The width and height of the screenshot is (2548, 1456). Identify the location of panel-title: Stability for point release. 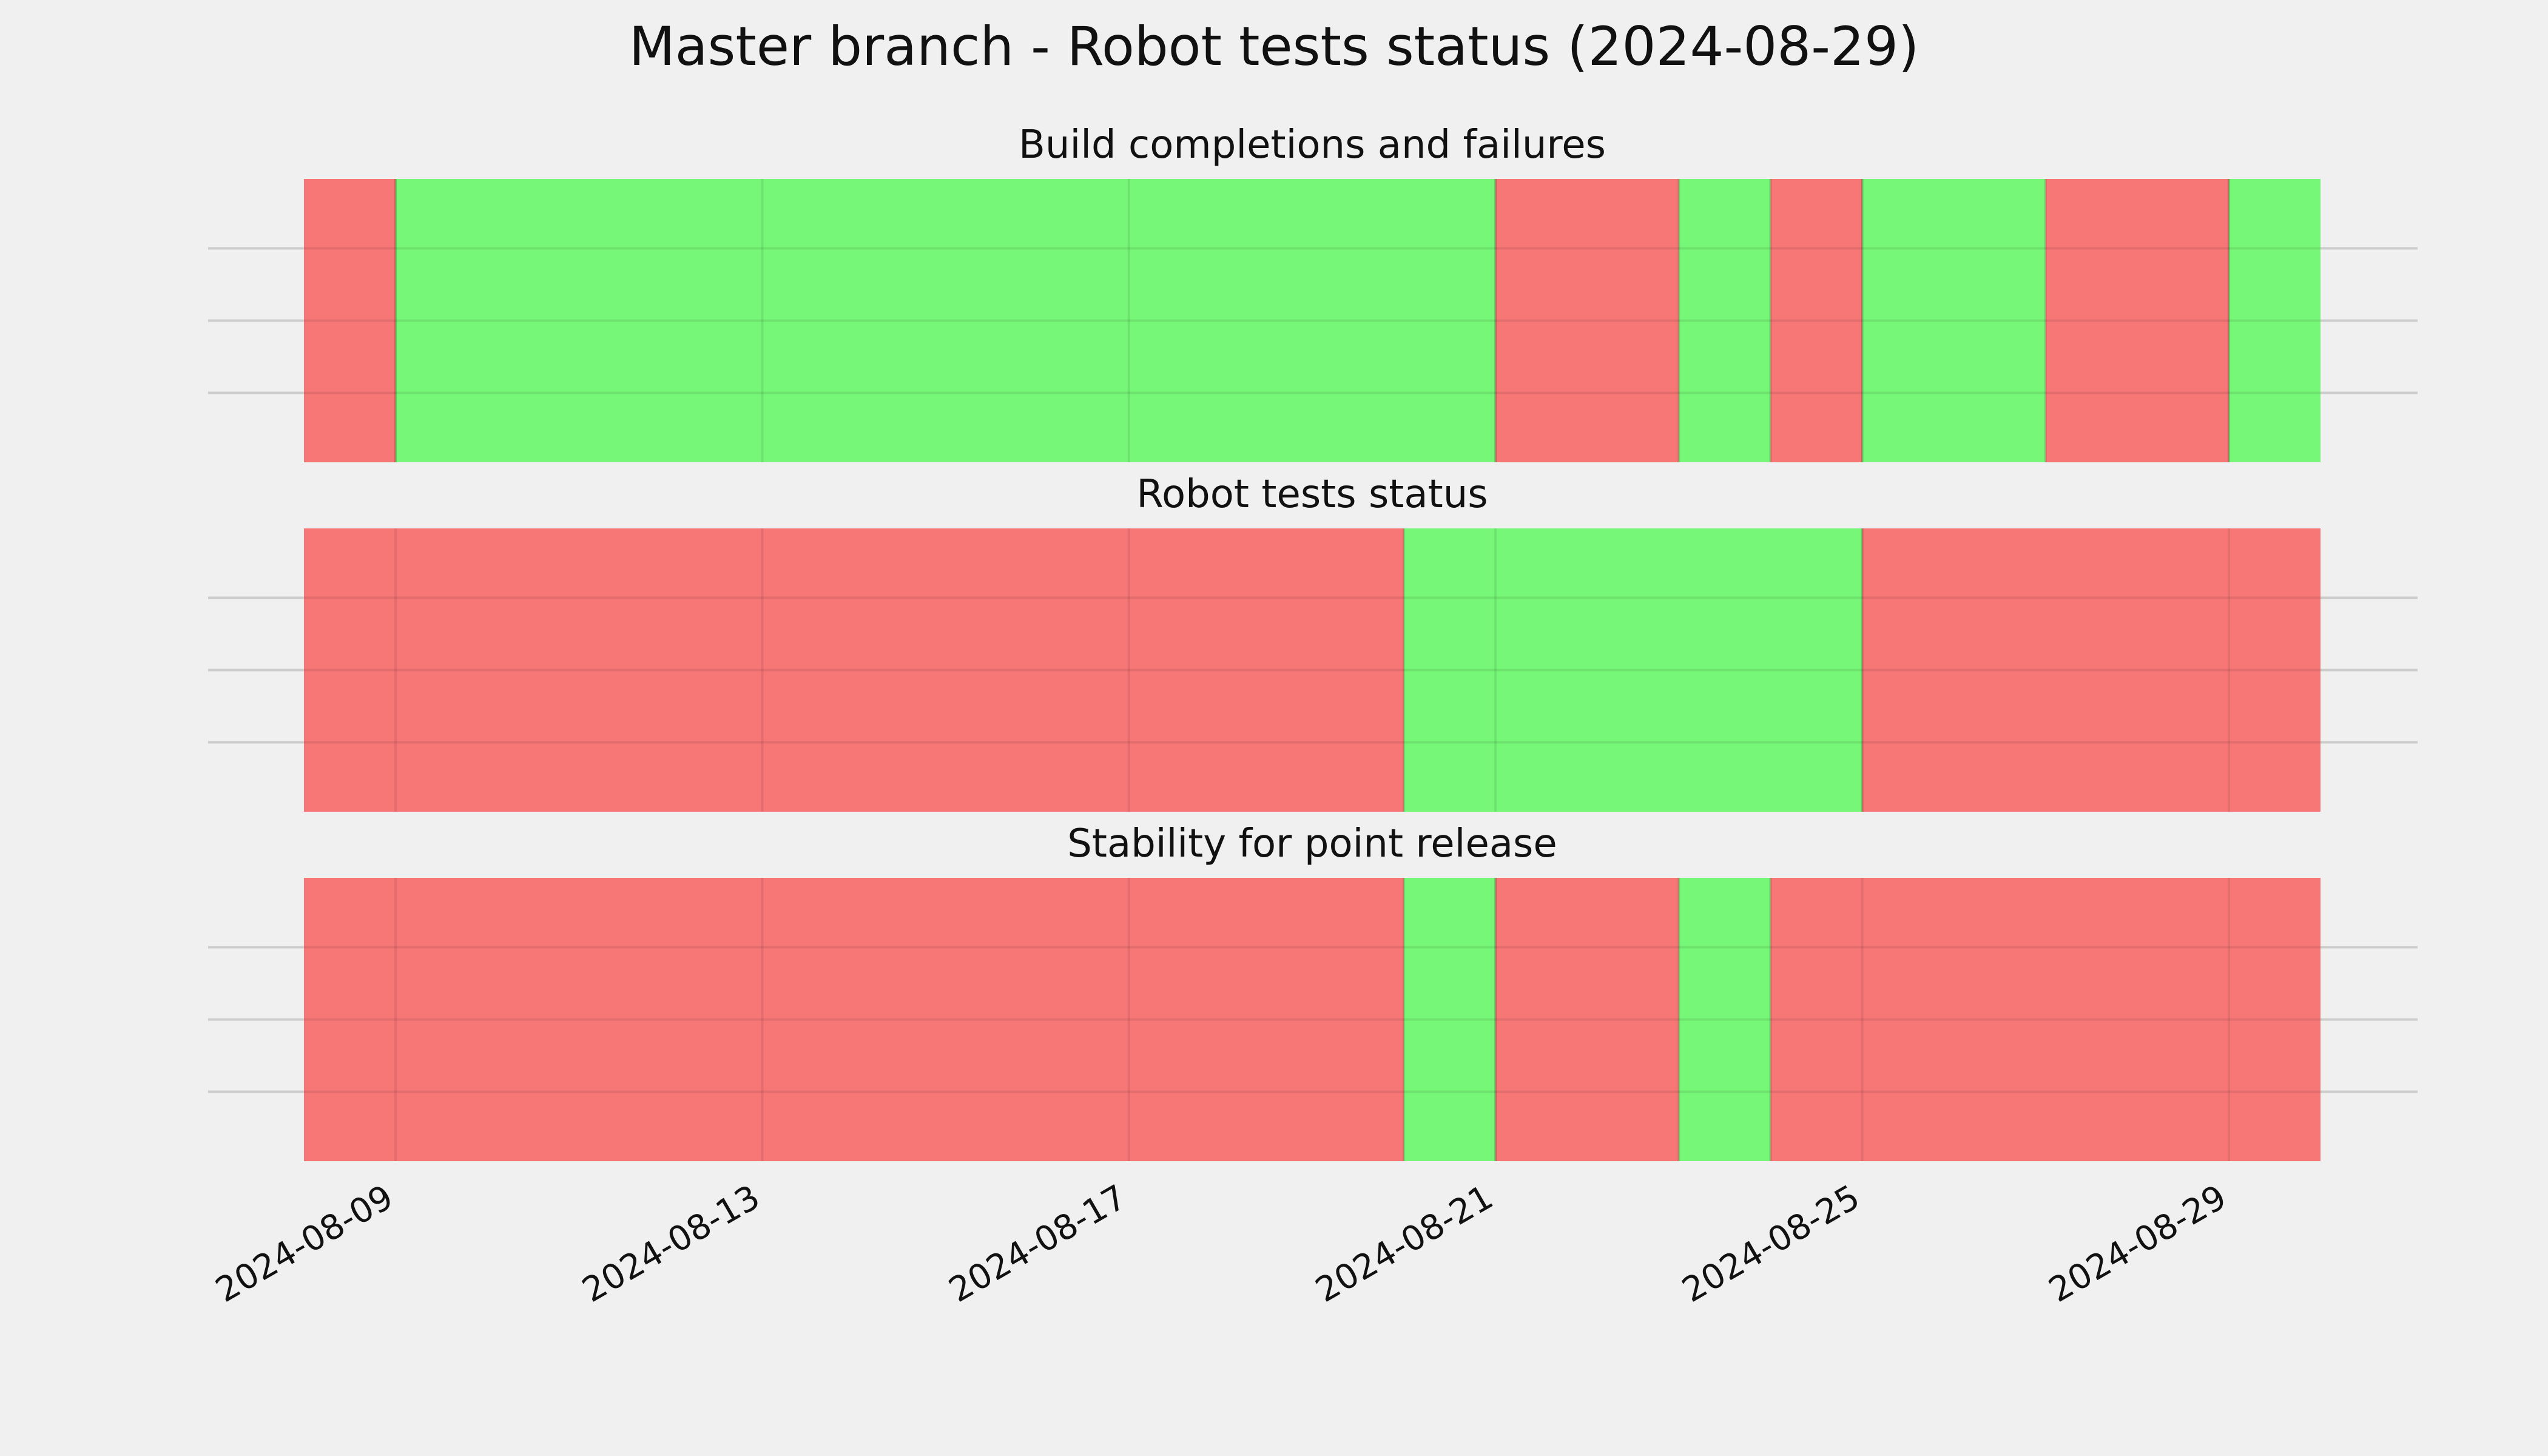
(1312, 843).